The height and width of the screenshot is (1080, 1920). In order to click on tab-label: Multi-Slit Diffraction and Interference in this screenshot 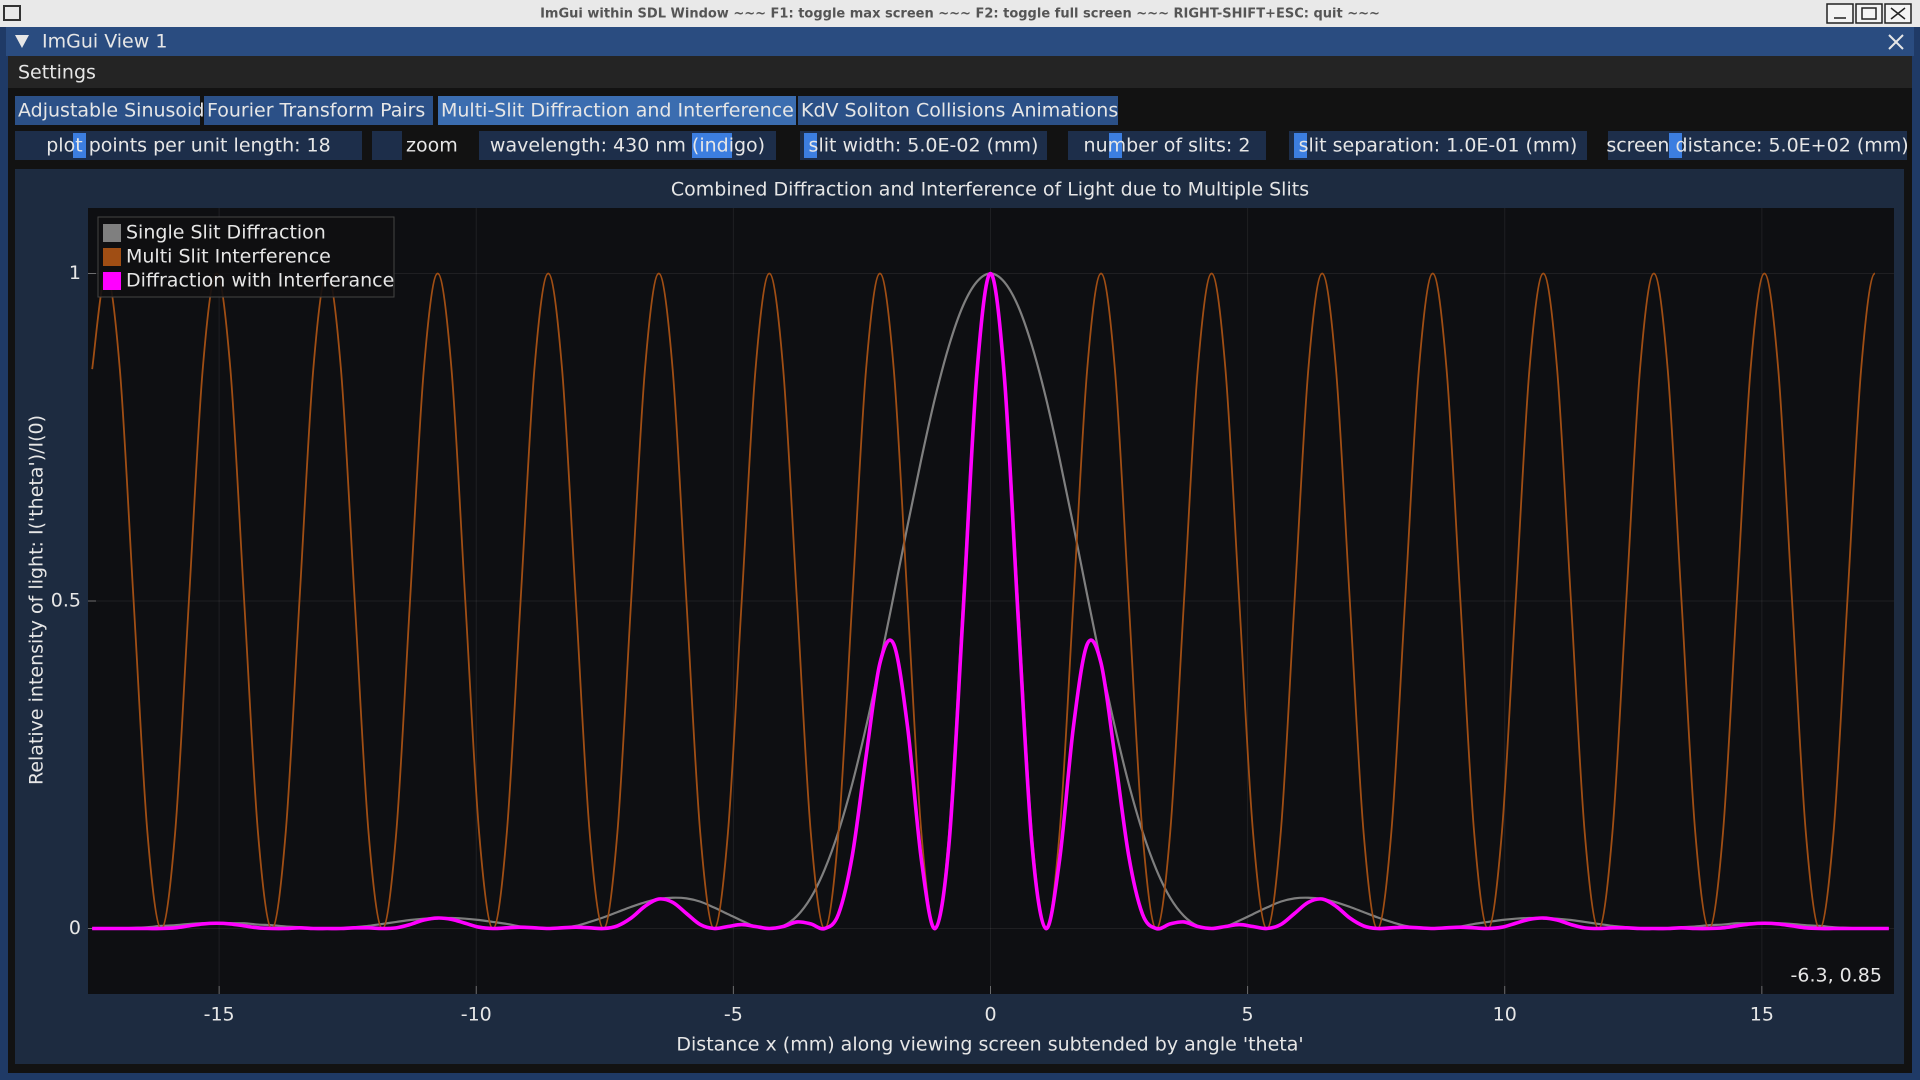, I will do `click(617, 111)`.